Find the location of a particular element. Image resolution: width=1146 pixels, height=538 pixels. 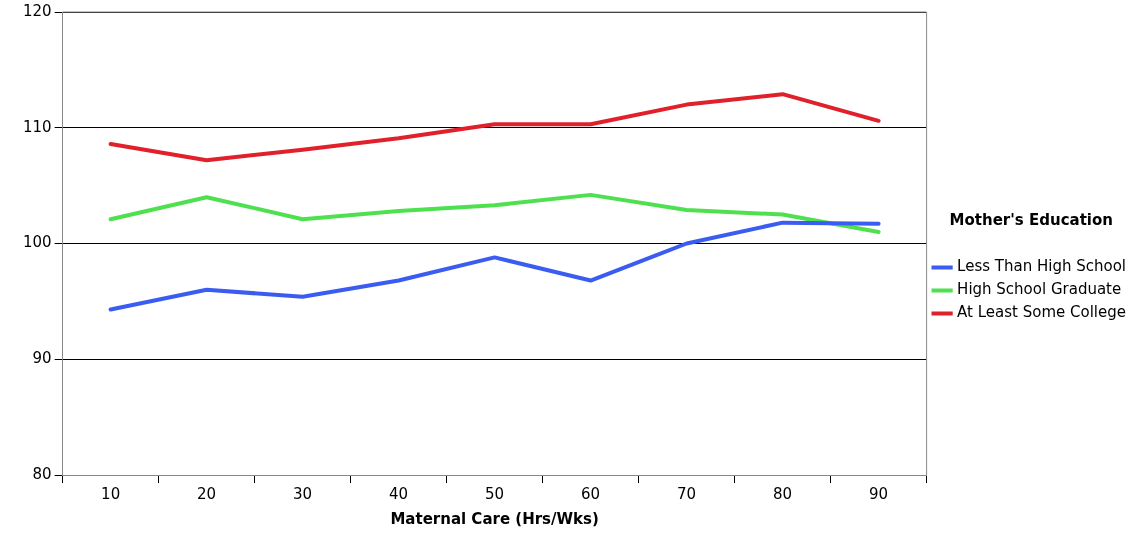

x-tick-label: 30 is located at coordinates (303, 493).